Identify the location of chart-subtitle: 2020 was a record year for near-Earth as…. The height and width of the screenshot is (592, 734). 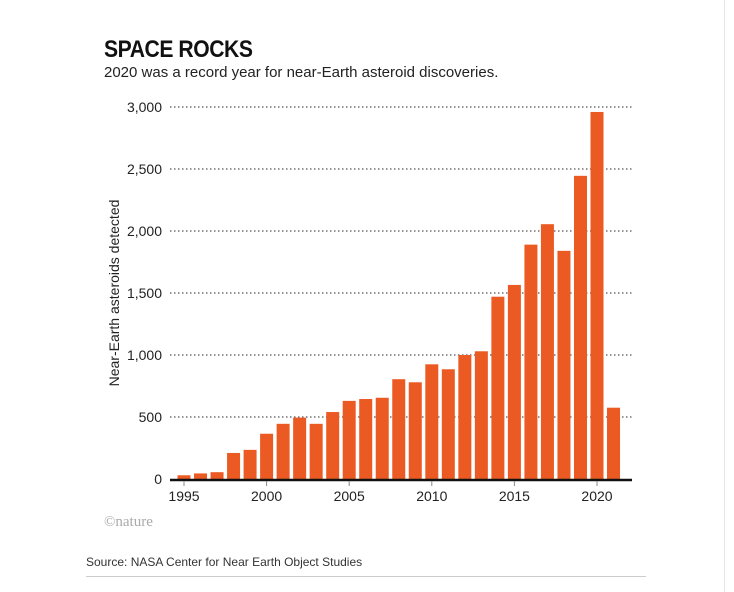
(301, 72).